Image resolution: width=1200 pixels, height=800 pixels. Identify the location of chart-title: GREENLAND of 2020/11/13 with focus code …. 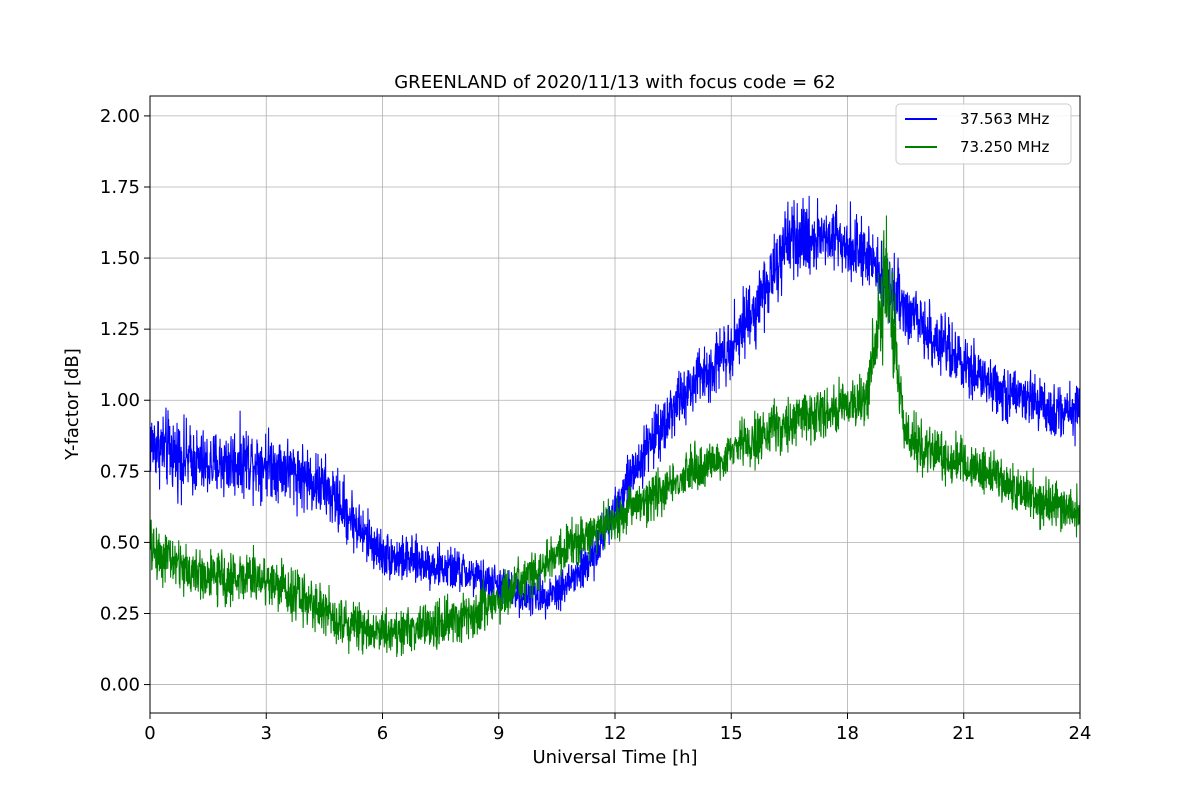
(615, 82).